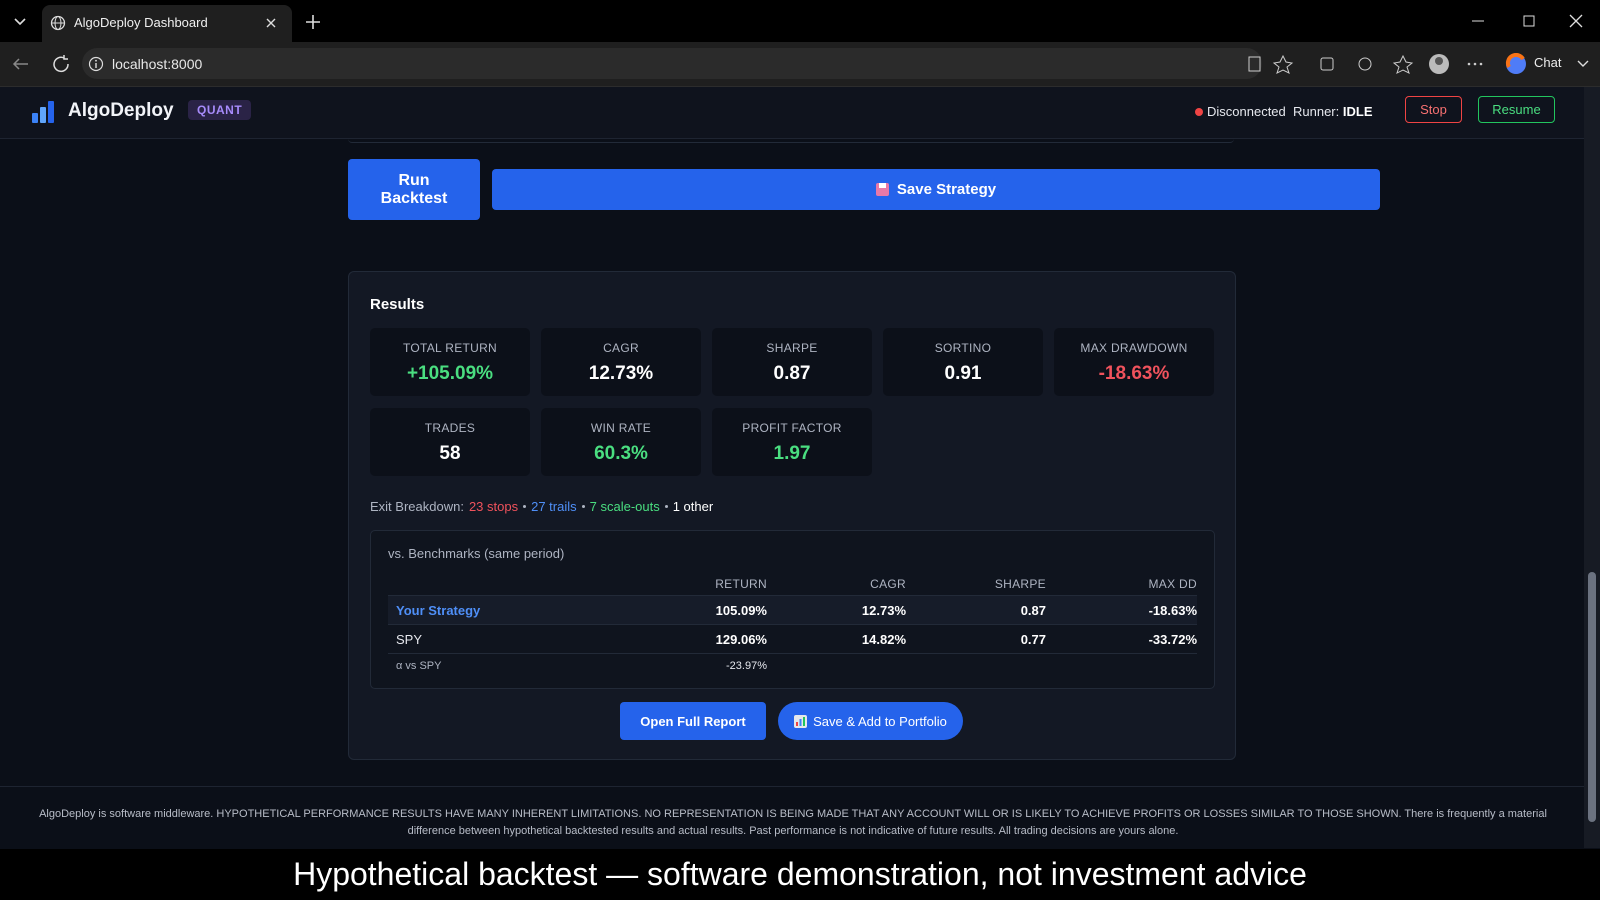 The image size is (1600, 900). I want to click on metric-label: SHARPE, so click(792, 348).